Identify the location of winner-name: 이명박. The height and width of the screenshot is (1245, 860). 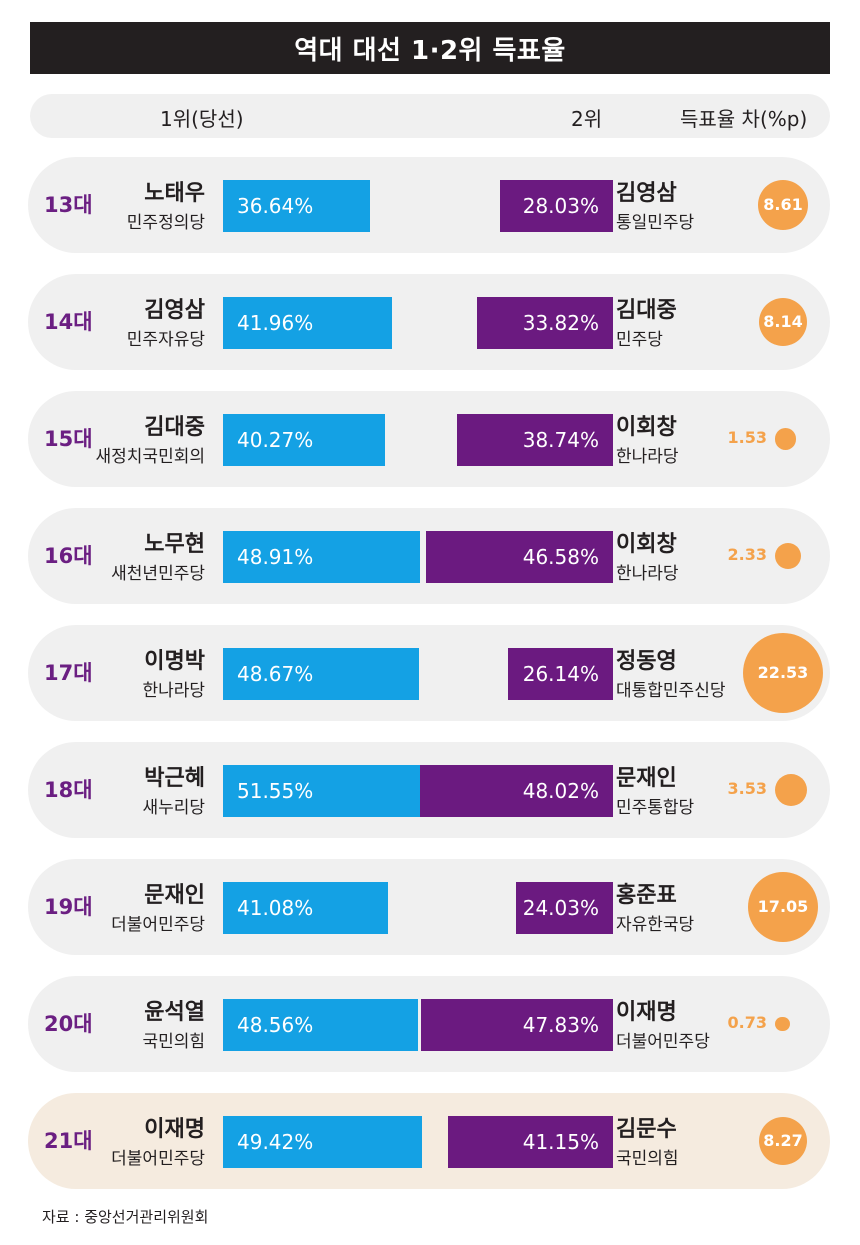
(174, 661).